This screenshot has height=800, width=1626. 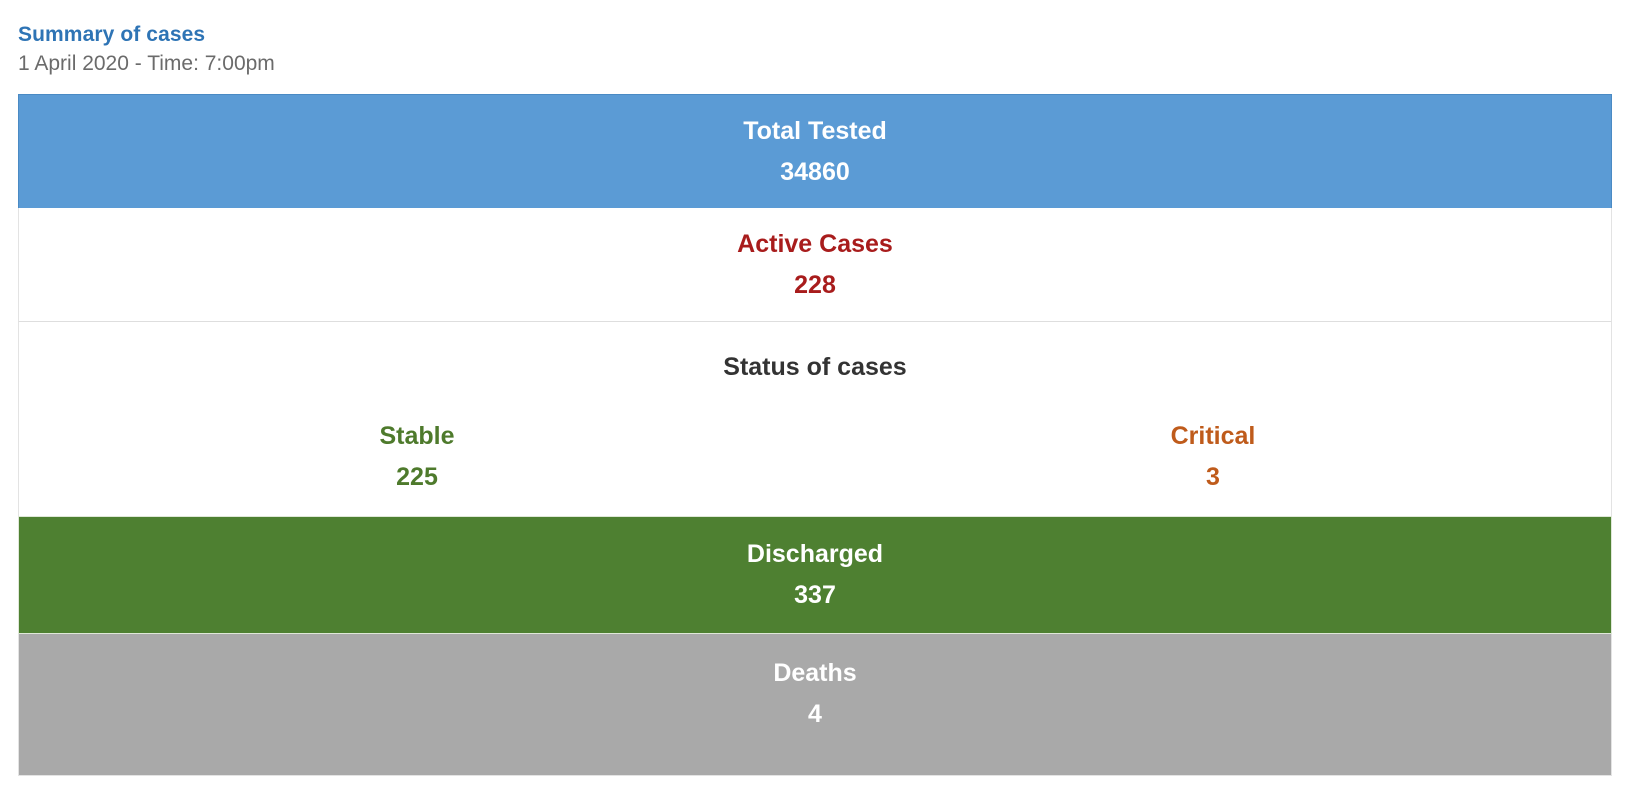 I want to click on status-columns: Stable 225 Critical 3, so click(x=815, y=457).